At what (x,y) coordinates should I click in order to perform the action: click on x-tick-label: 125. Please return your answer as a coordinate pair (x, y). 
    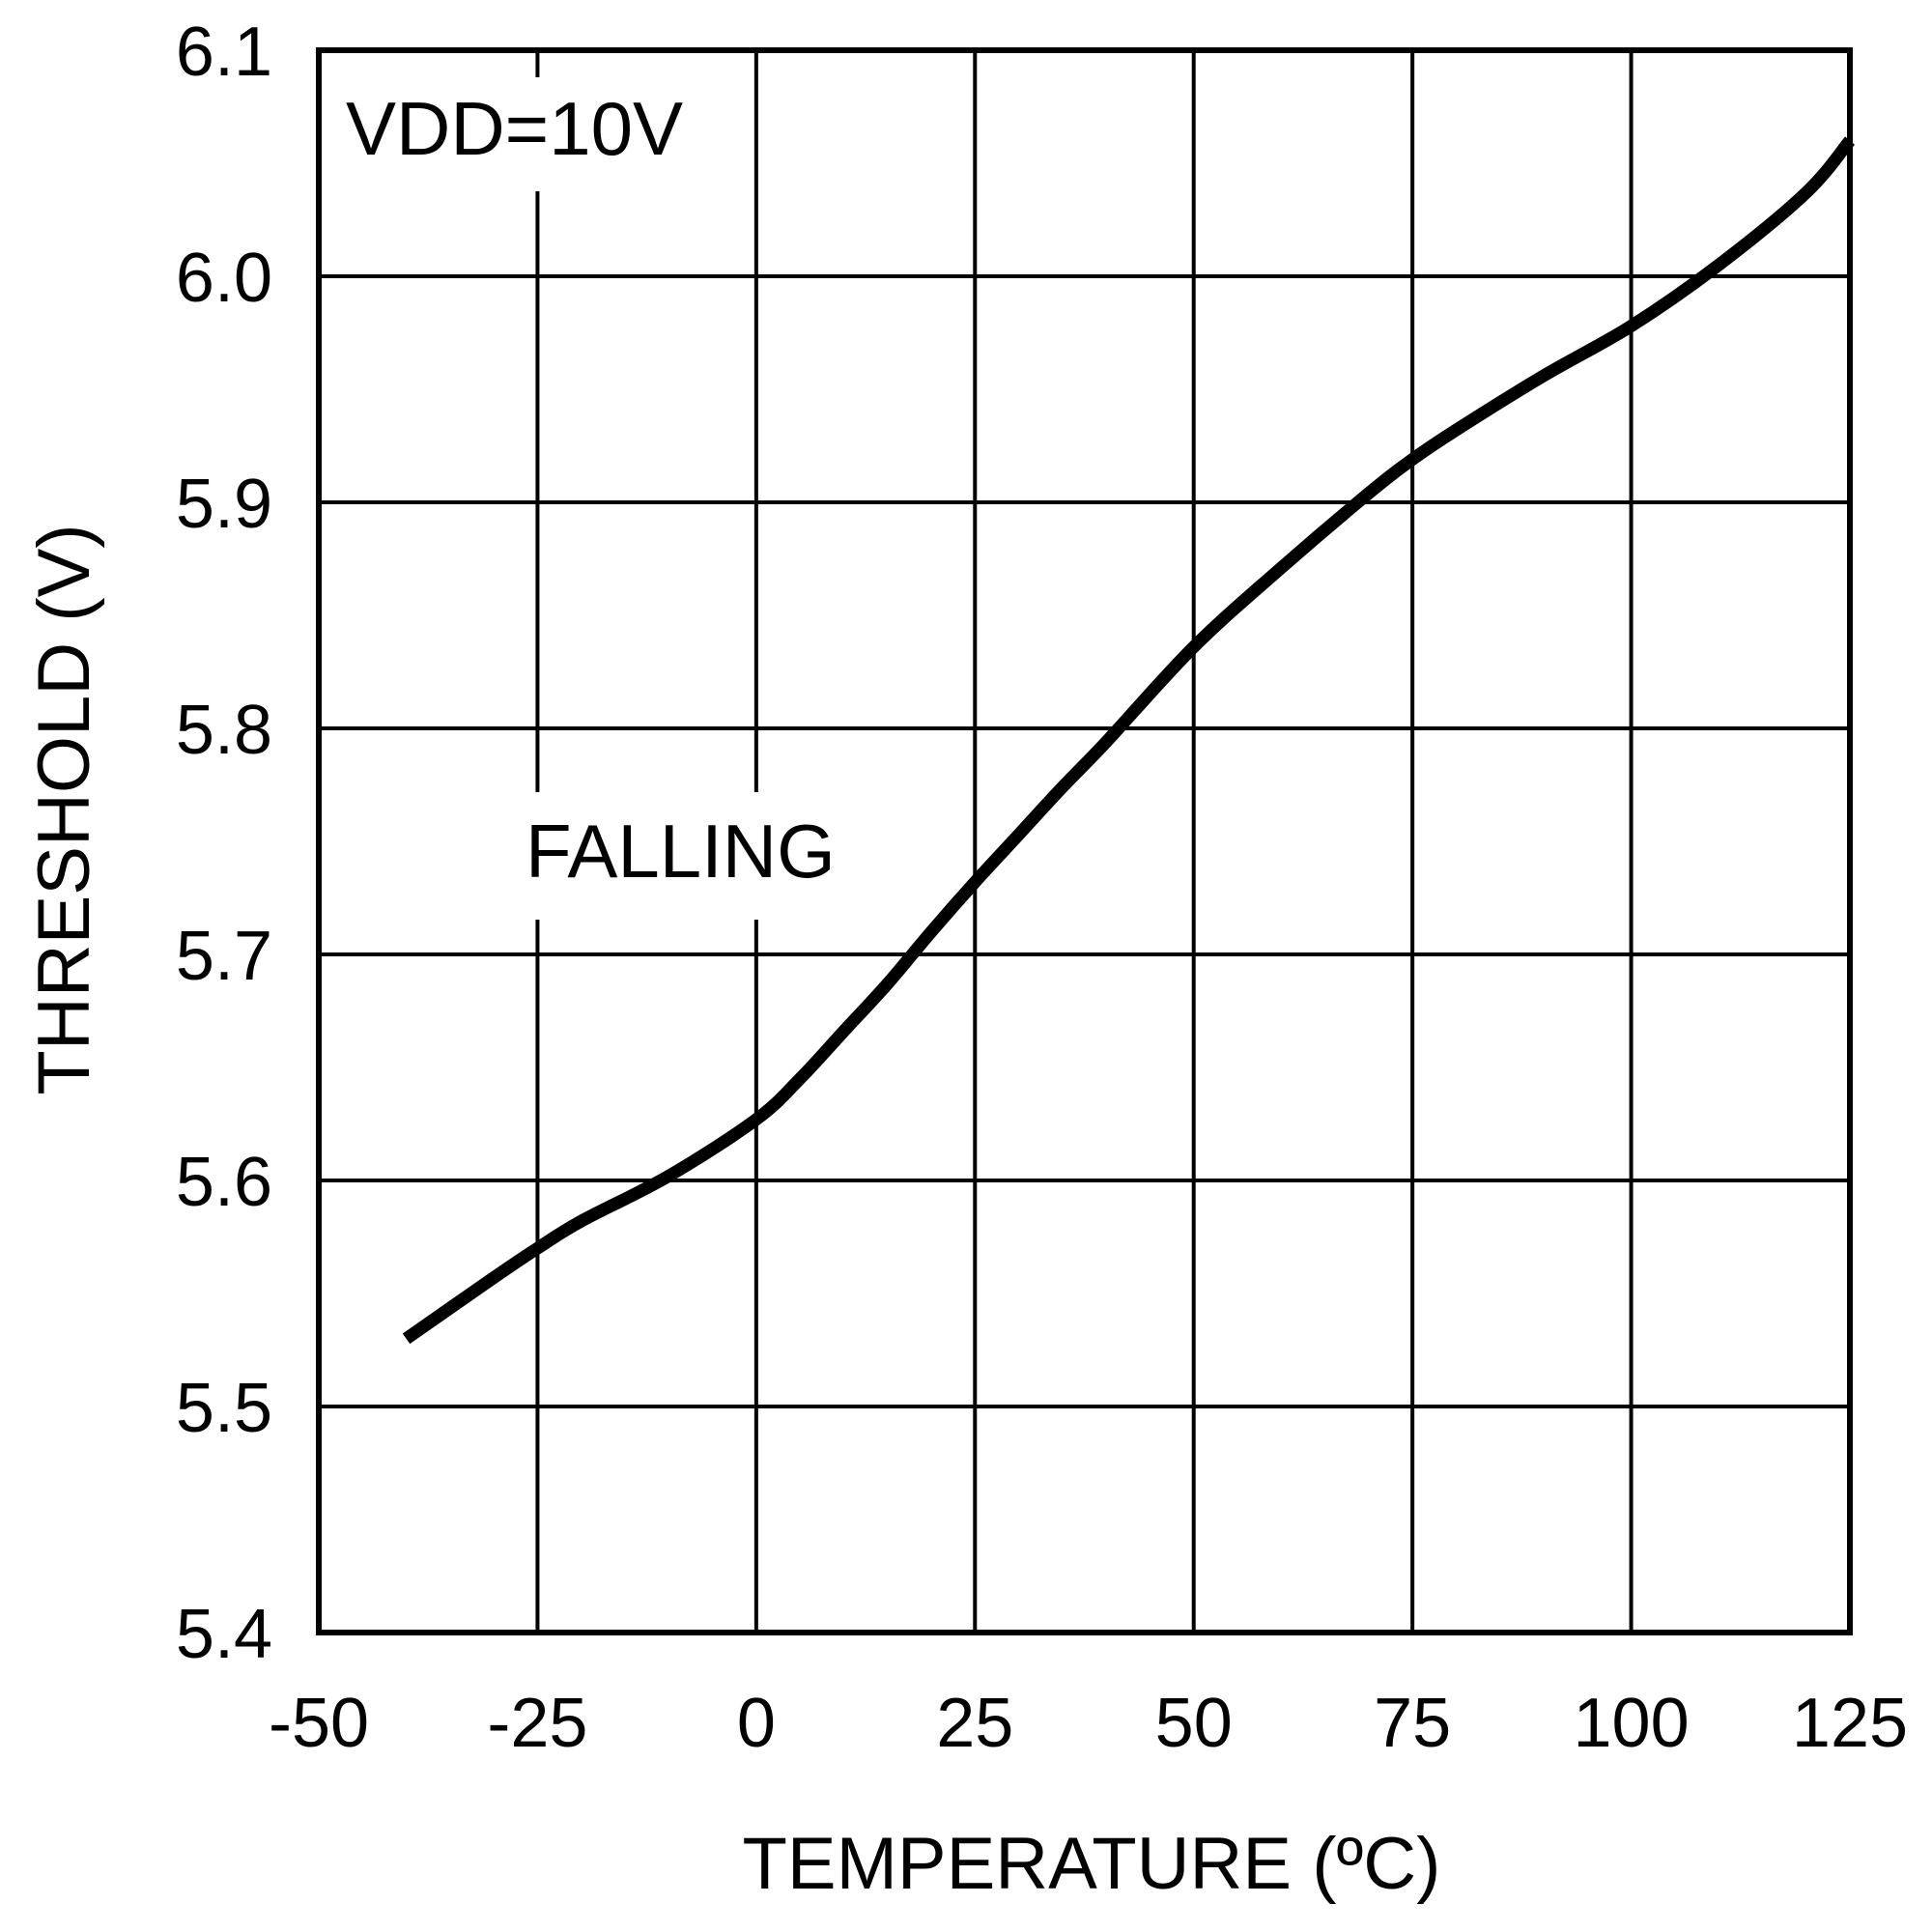
    Looking at the image, I should click on (1850, 1723).